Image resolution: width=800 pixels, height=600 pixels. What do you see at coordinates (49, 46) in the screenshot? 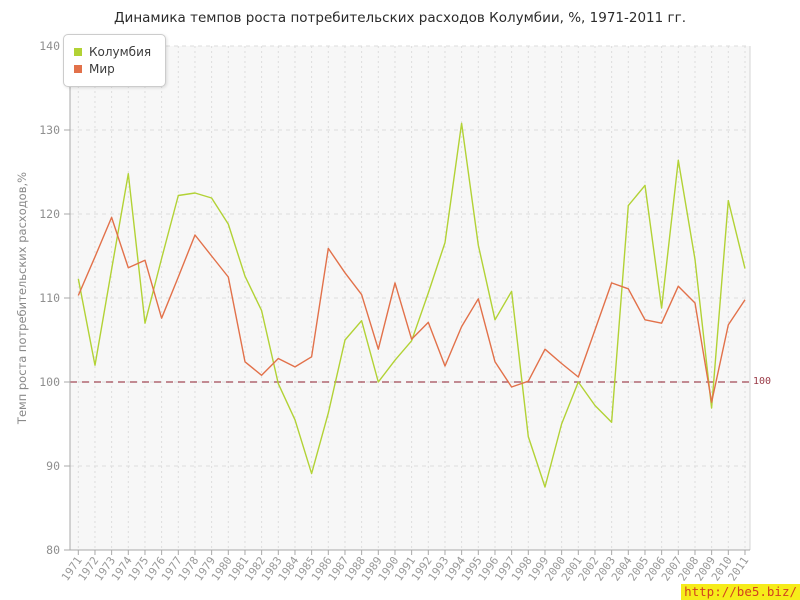
I see `y-tick-label: 140` at bounding box center [49, 46].